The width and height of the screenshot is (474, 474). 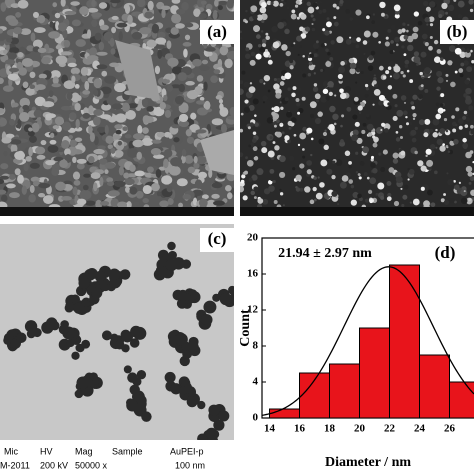 What do you see at coordinates (256, 382) in the screenshot?
I see `y-tick-label: 4` at bounding box center [256, 382].